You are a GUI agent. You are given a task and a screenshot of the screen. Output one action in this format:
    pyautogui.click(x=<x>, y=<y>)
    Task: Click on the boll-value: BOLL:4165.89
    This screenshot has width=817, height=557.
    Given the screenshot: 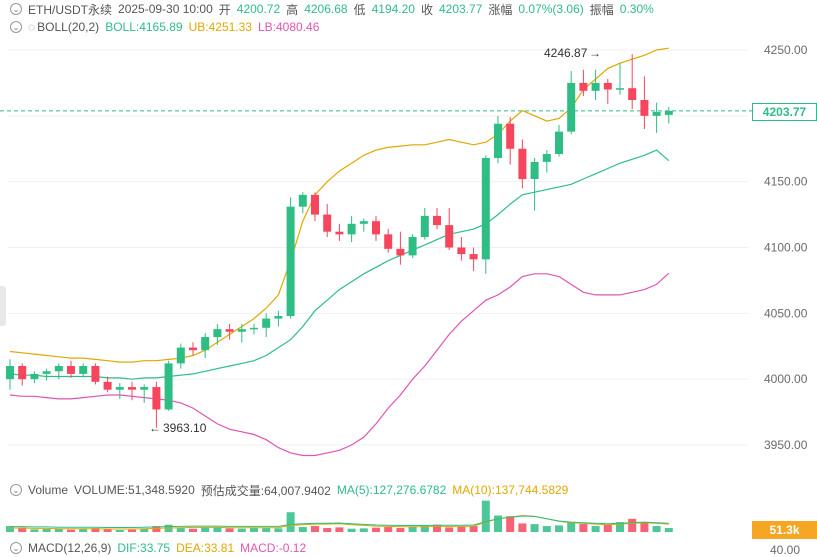 What is the action you would take?
    pyautogui.click(x=144, y=27)
    